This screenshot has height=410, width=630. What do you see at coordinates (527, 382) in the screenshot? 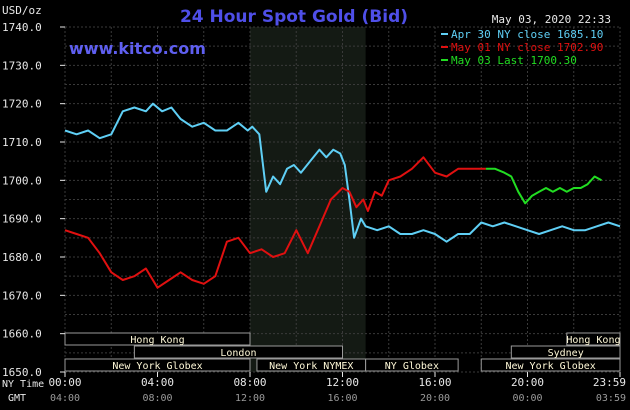
I see `x-tick-label-ny: 20:00` at bounding box center [527, 382].